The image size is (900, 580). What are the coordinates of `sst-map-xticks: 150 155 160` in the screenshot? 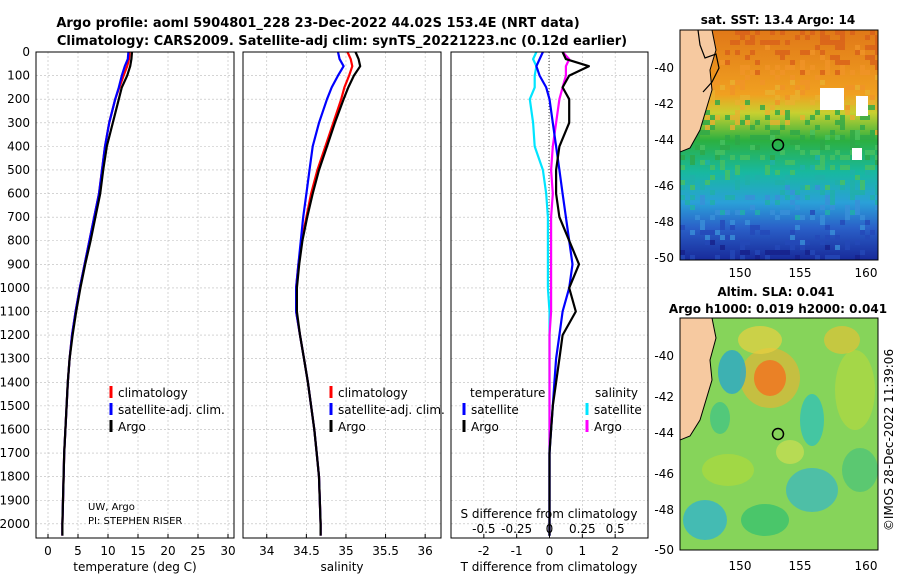 It's located at (803, 273).